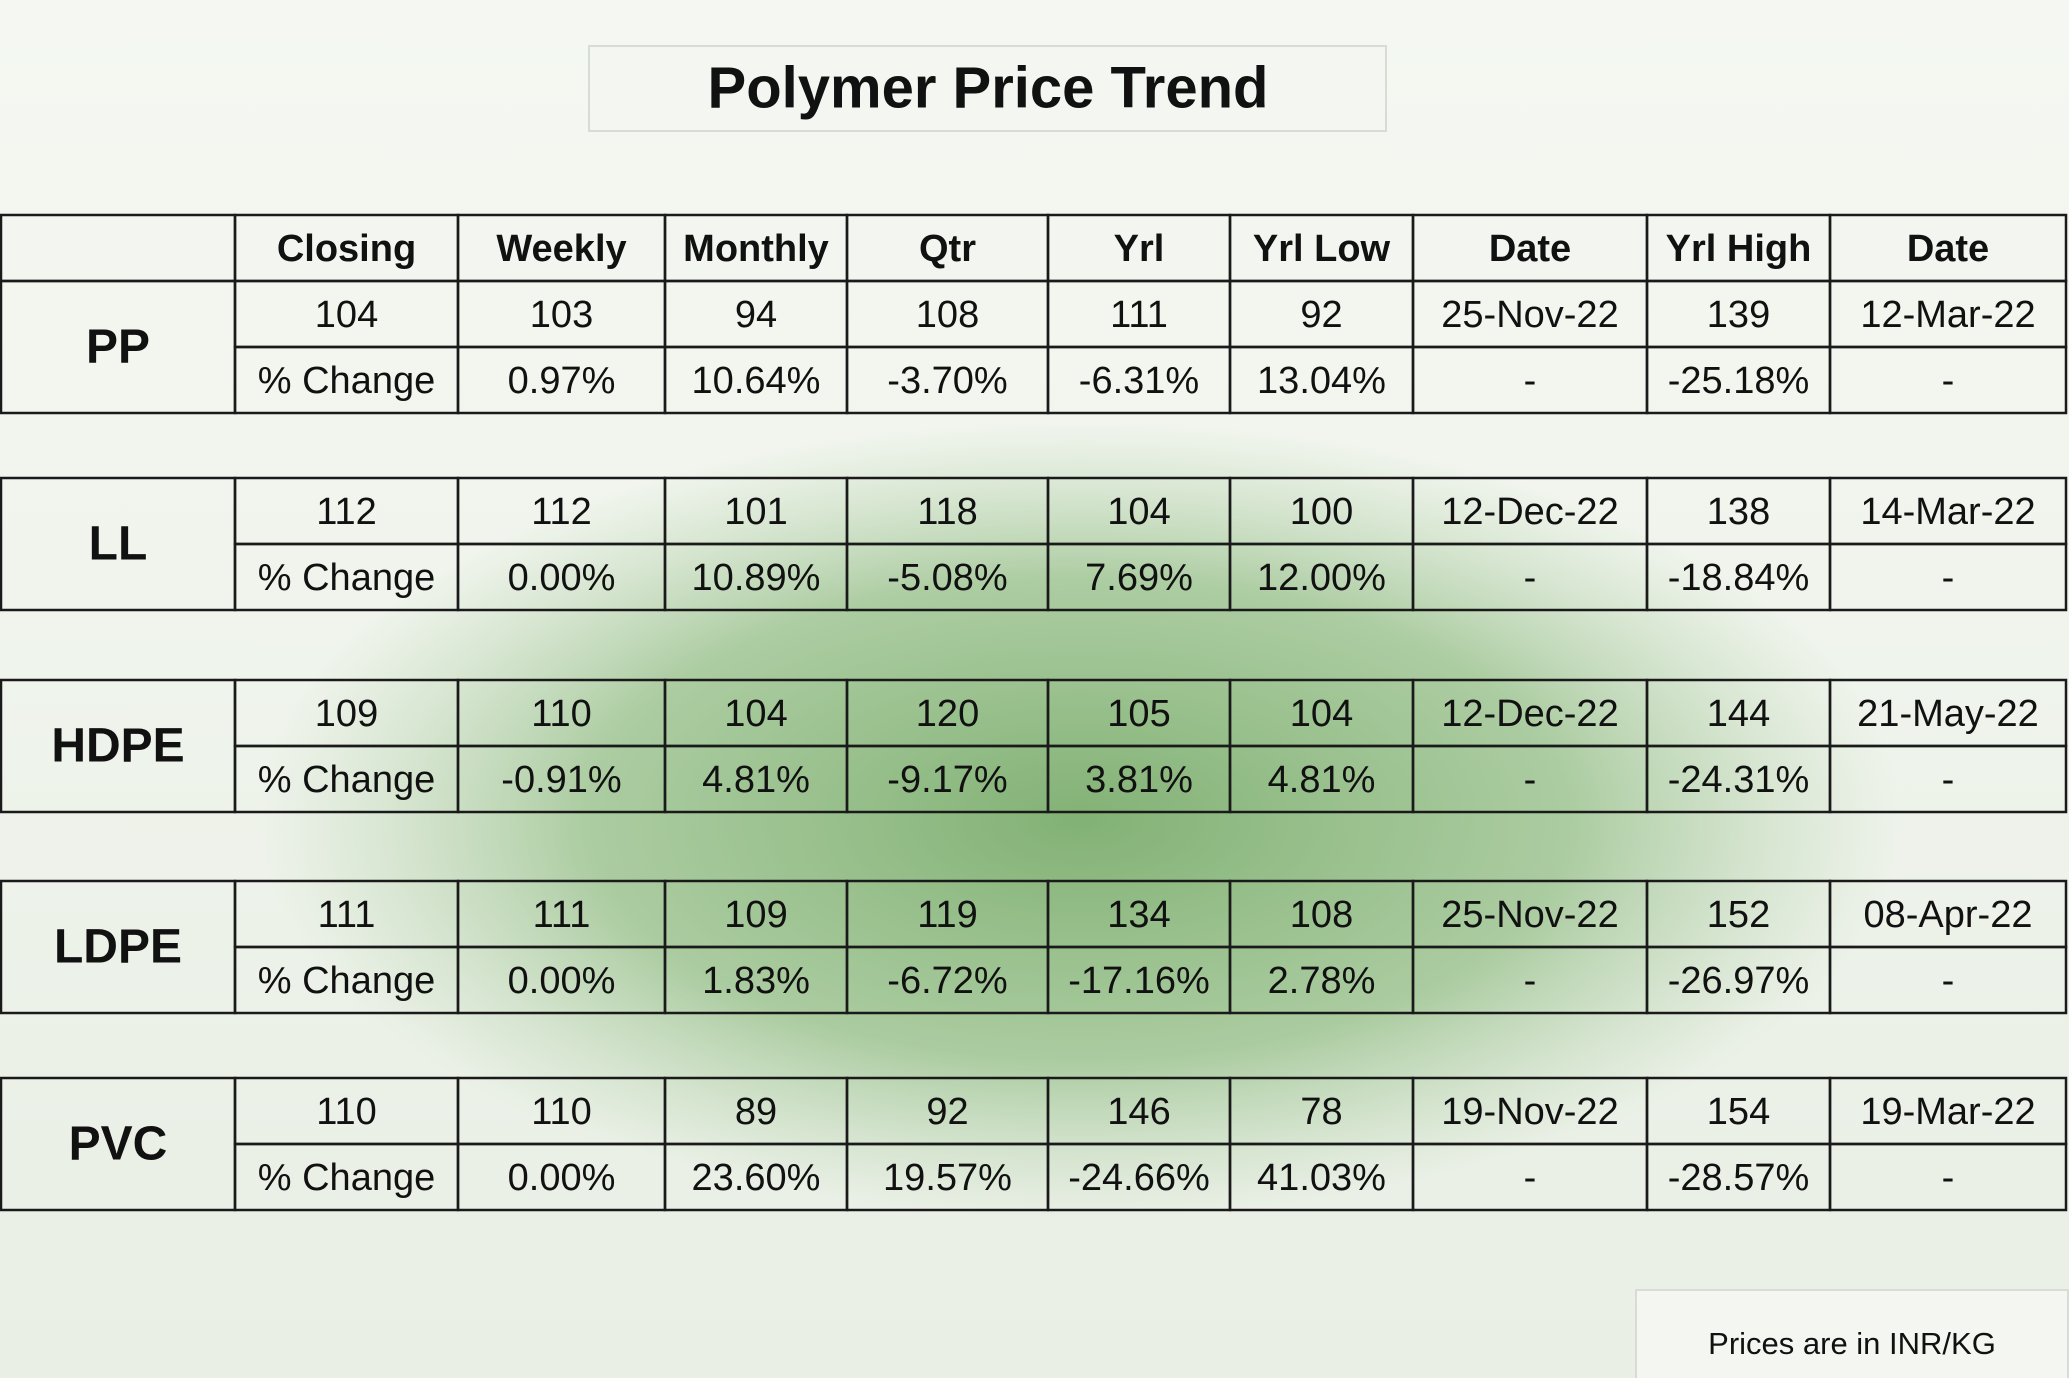 This screenshot has width=2069, height=1378. Describe the element at coordinates (1738, 915) in the screenshot. I see `price-cell: 152` at that location.